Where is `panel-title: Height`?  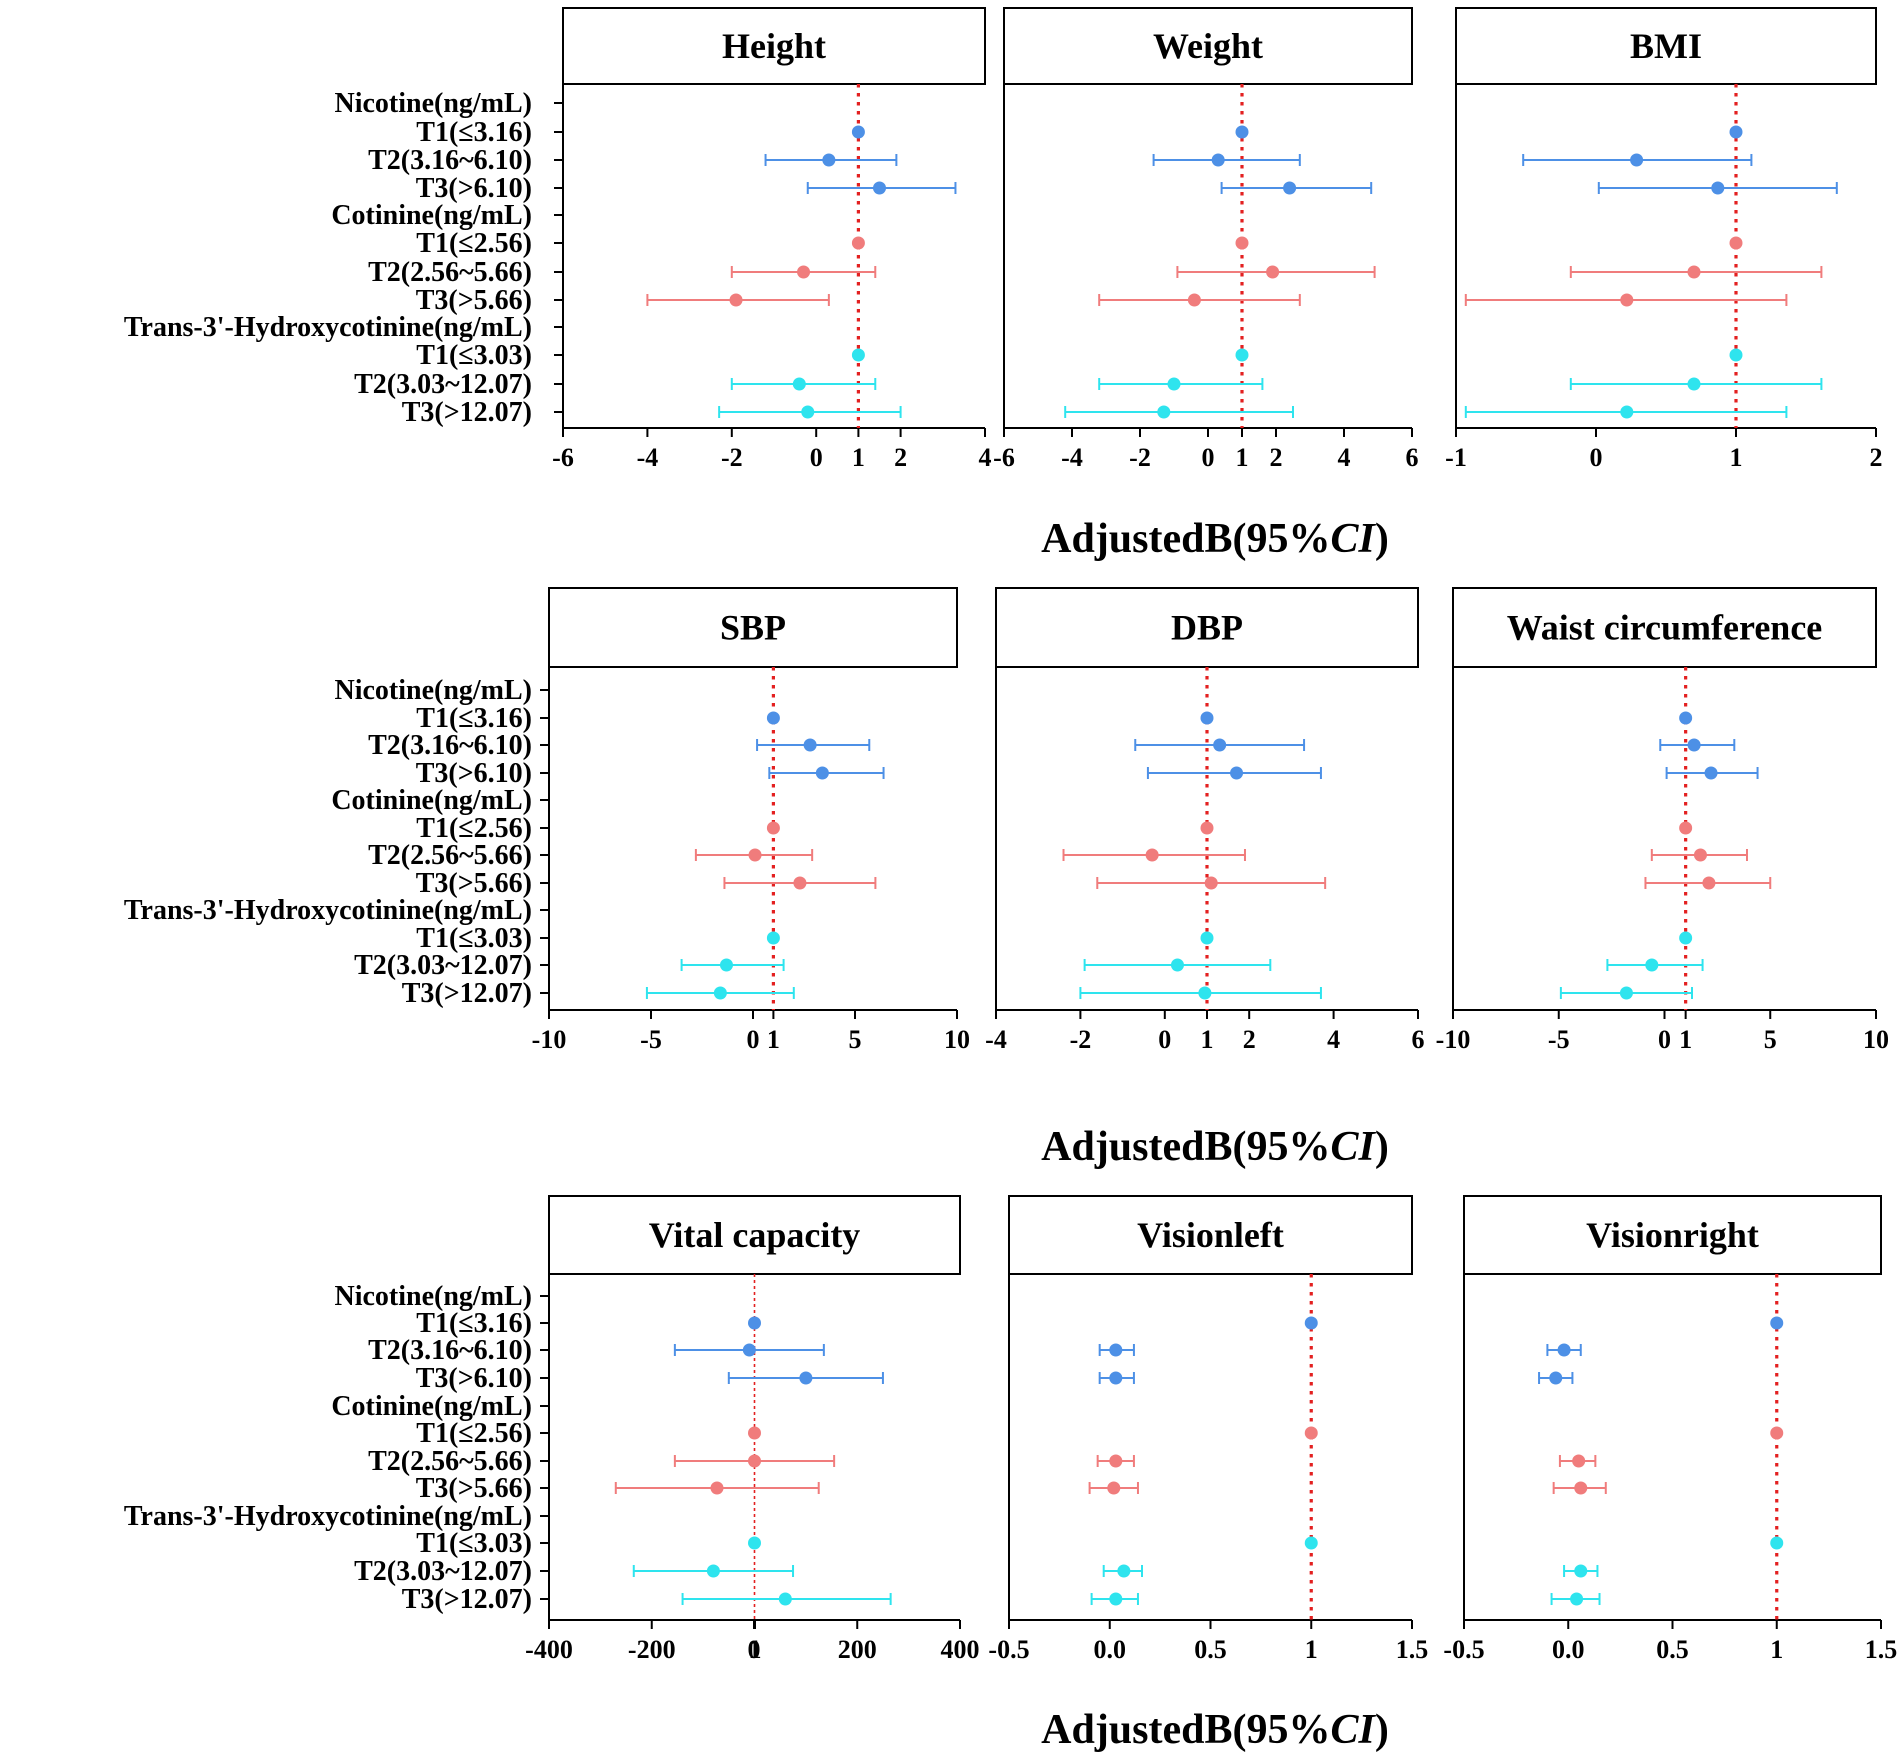
panel-title: Height is located at coordinates (774, 46).